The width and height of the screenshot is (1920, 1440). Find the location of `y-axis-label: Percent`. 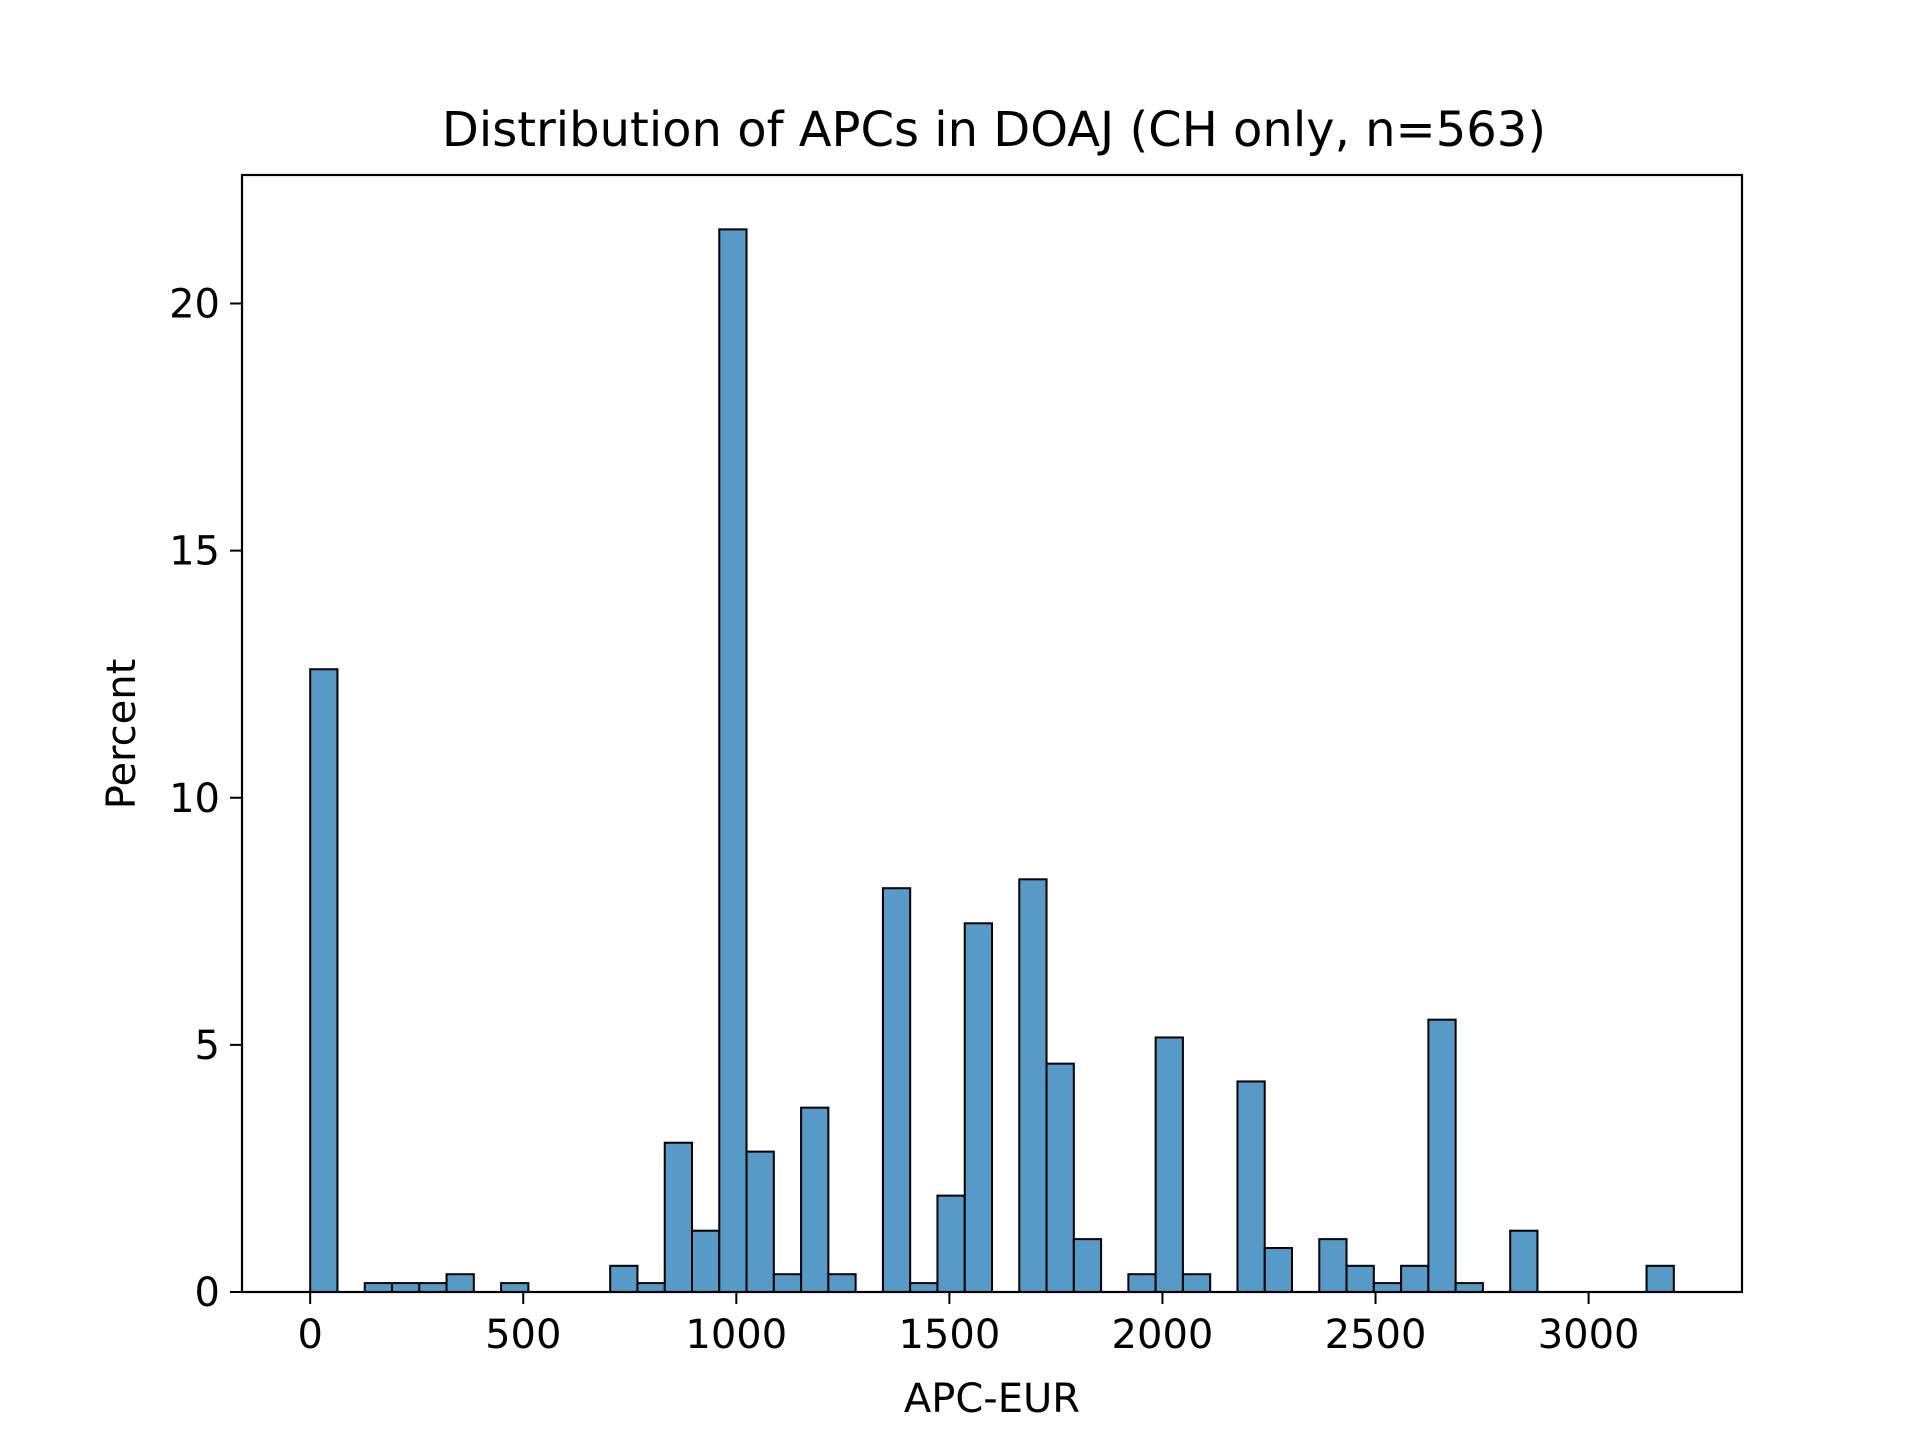

y-axis-label: Percent is located at coordinates (122, 734).